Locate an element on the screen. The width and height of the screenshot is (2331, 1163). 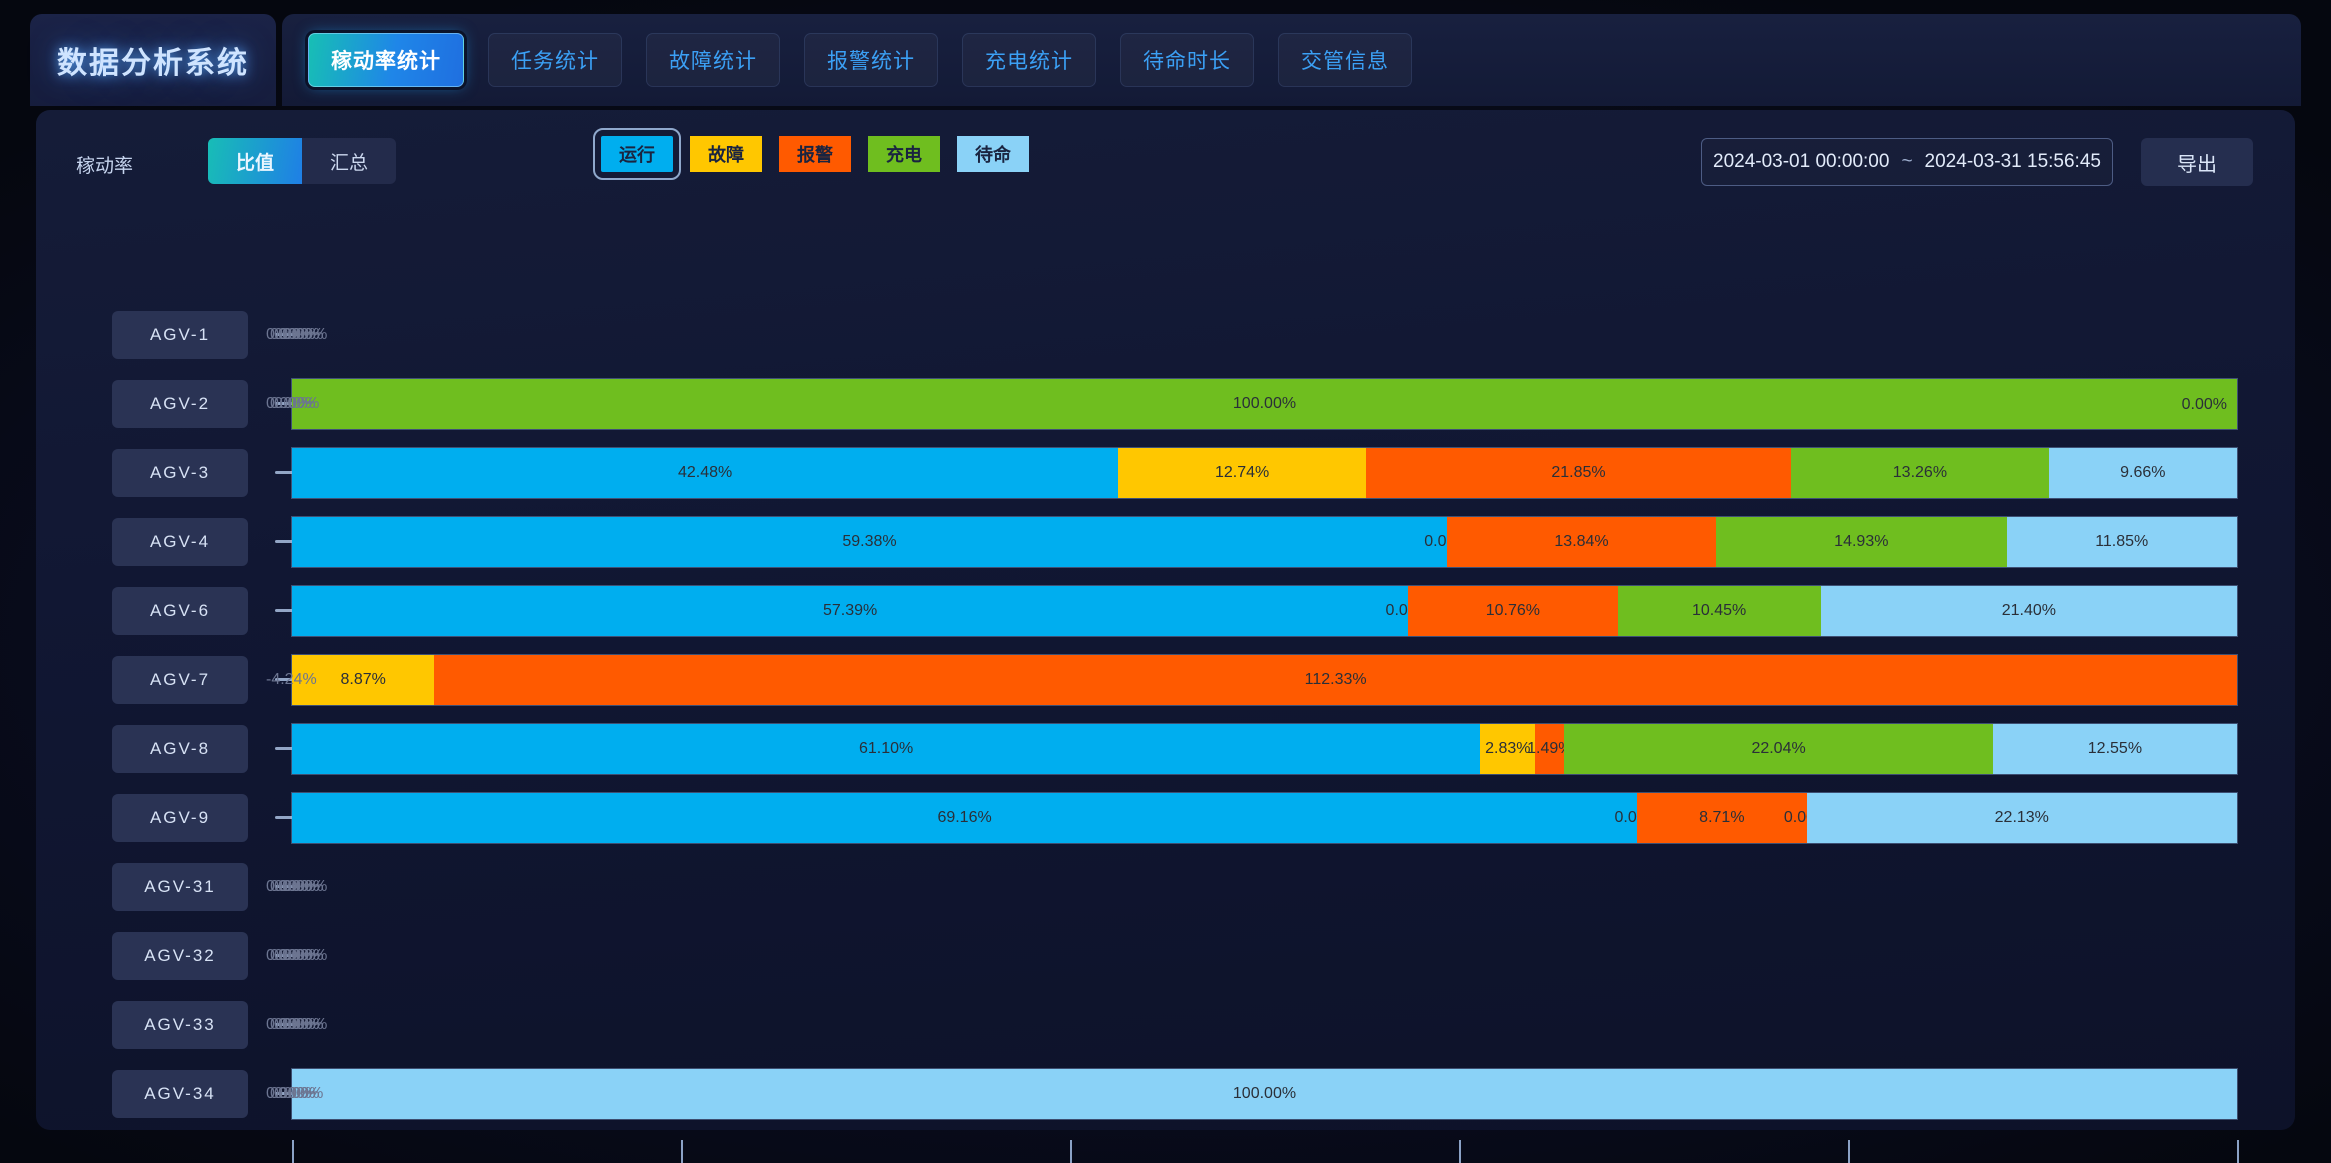
category-button-AGV-3: AGV-3 is located at coordinates (180, 472).